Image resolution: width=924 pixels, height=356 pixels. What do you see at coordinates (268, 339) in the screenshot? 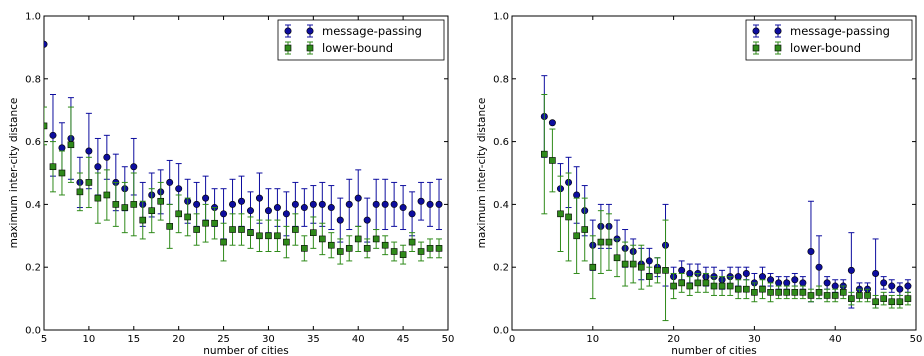
I see `x-tick-label: 30` at bounding box center [268, 339].